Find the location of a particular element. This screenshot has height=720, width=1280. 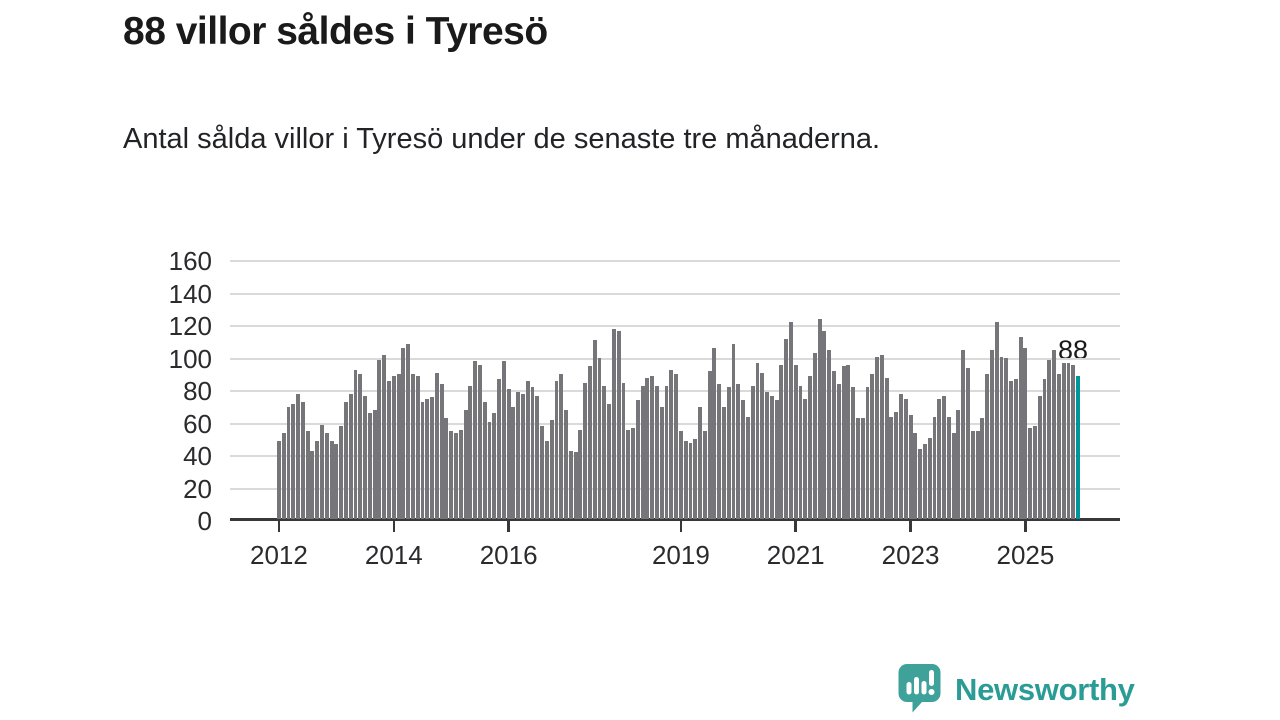

y-tick-label: 120 is located at coordinates (190, 326).